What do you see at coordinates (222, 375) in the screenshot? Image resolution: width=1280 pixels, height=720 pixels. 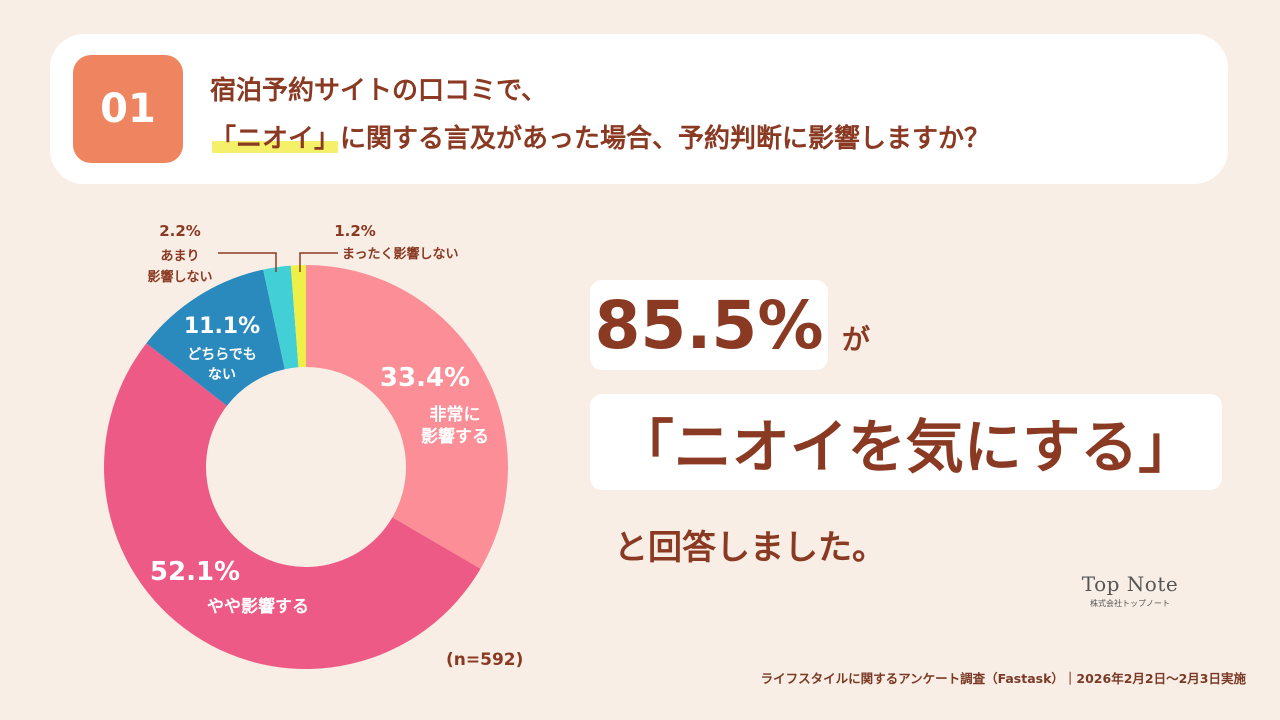 I see `slice-name-label-2-1: ない` at bounding box center [222, 375].